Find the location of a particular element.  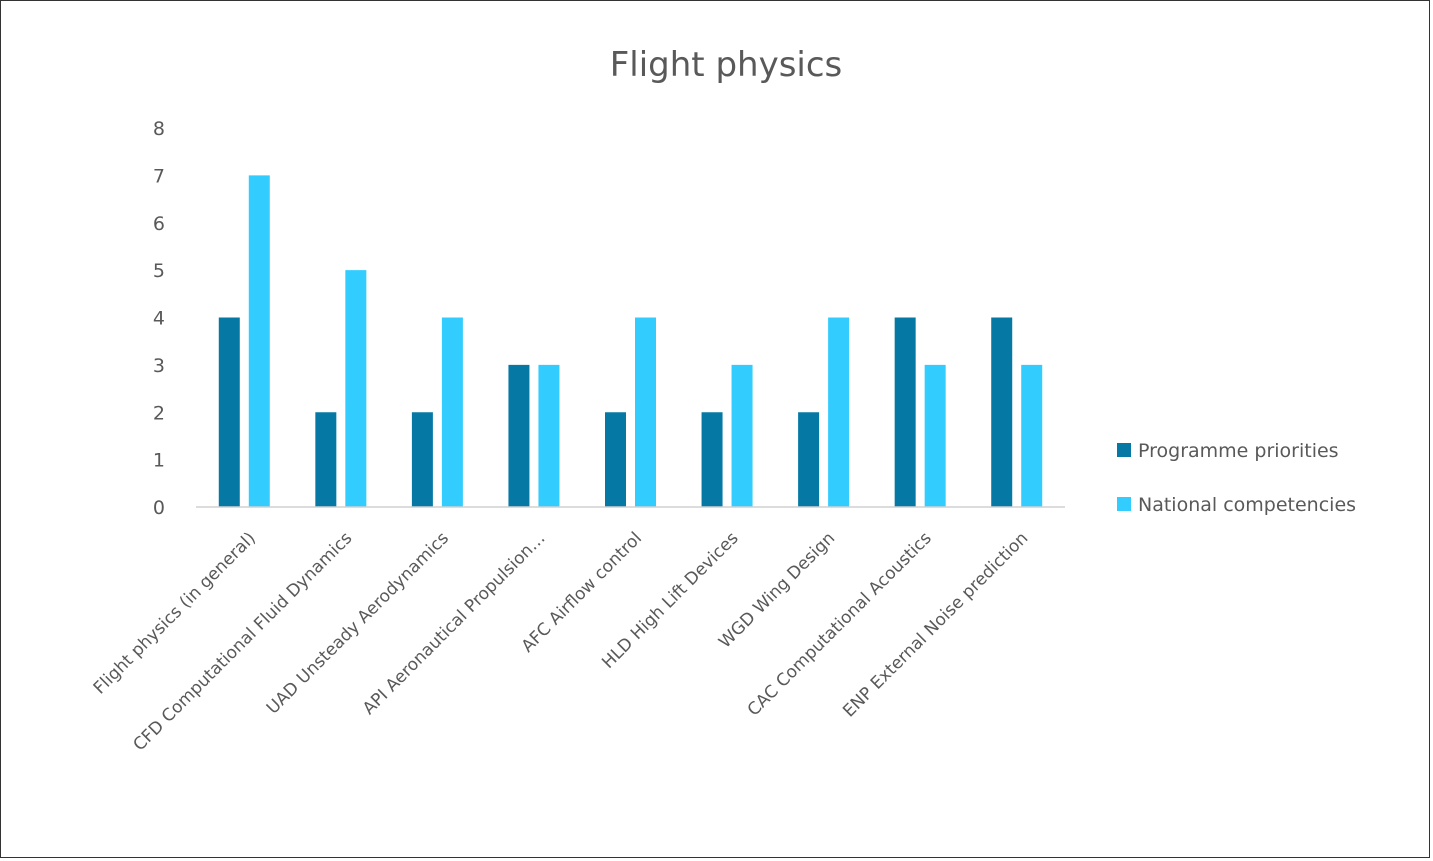

x-category-label: CFD Computational Fluid Dynamics is located at coordinates (243, 641).